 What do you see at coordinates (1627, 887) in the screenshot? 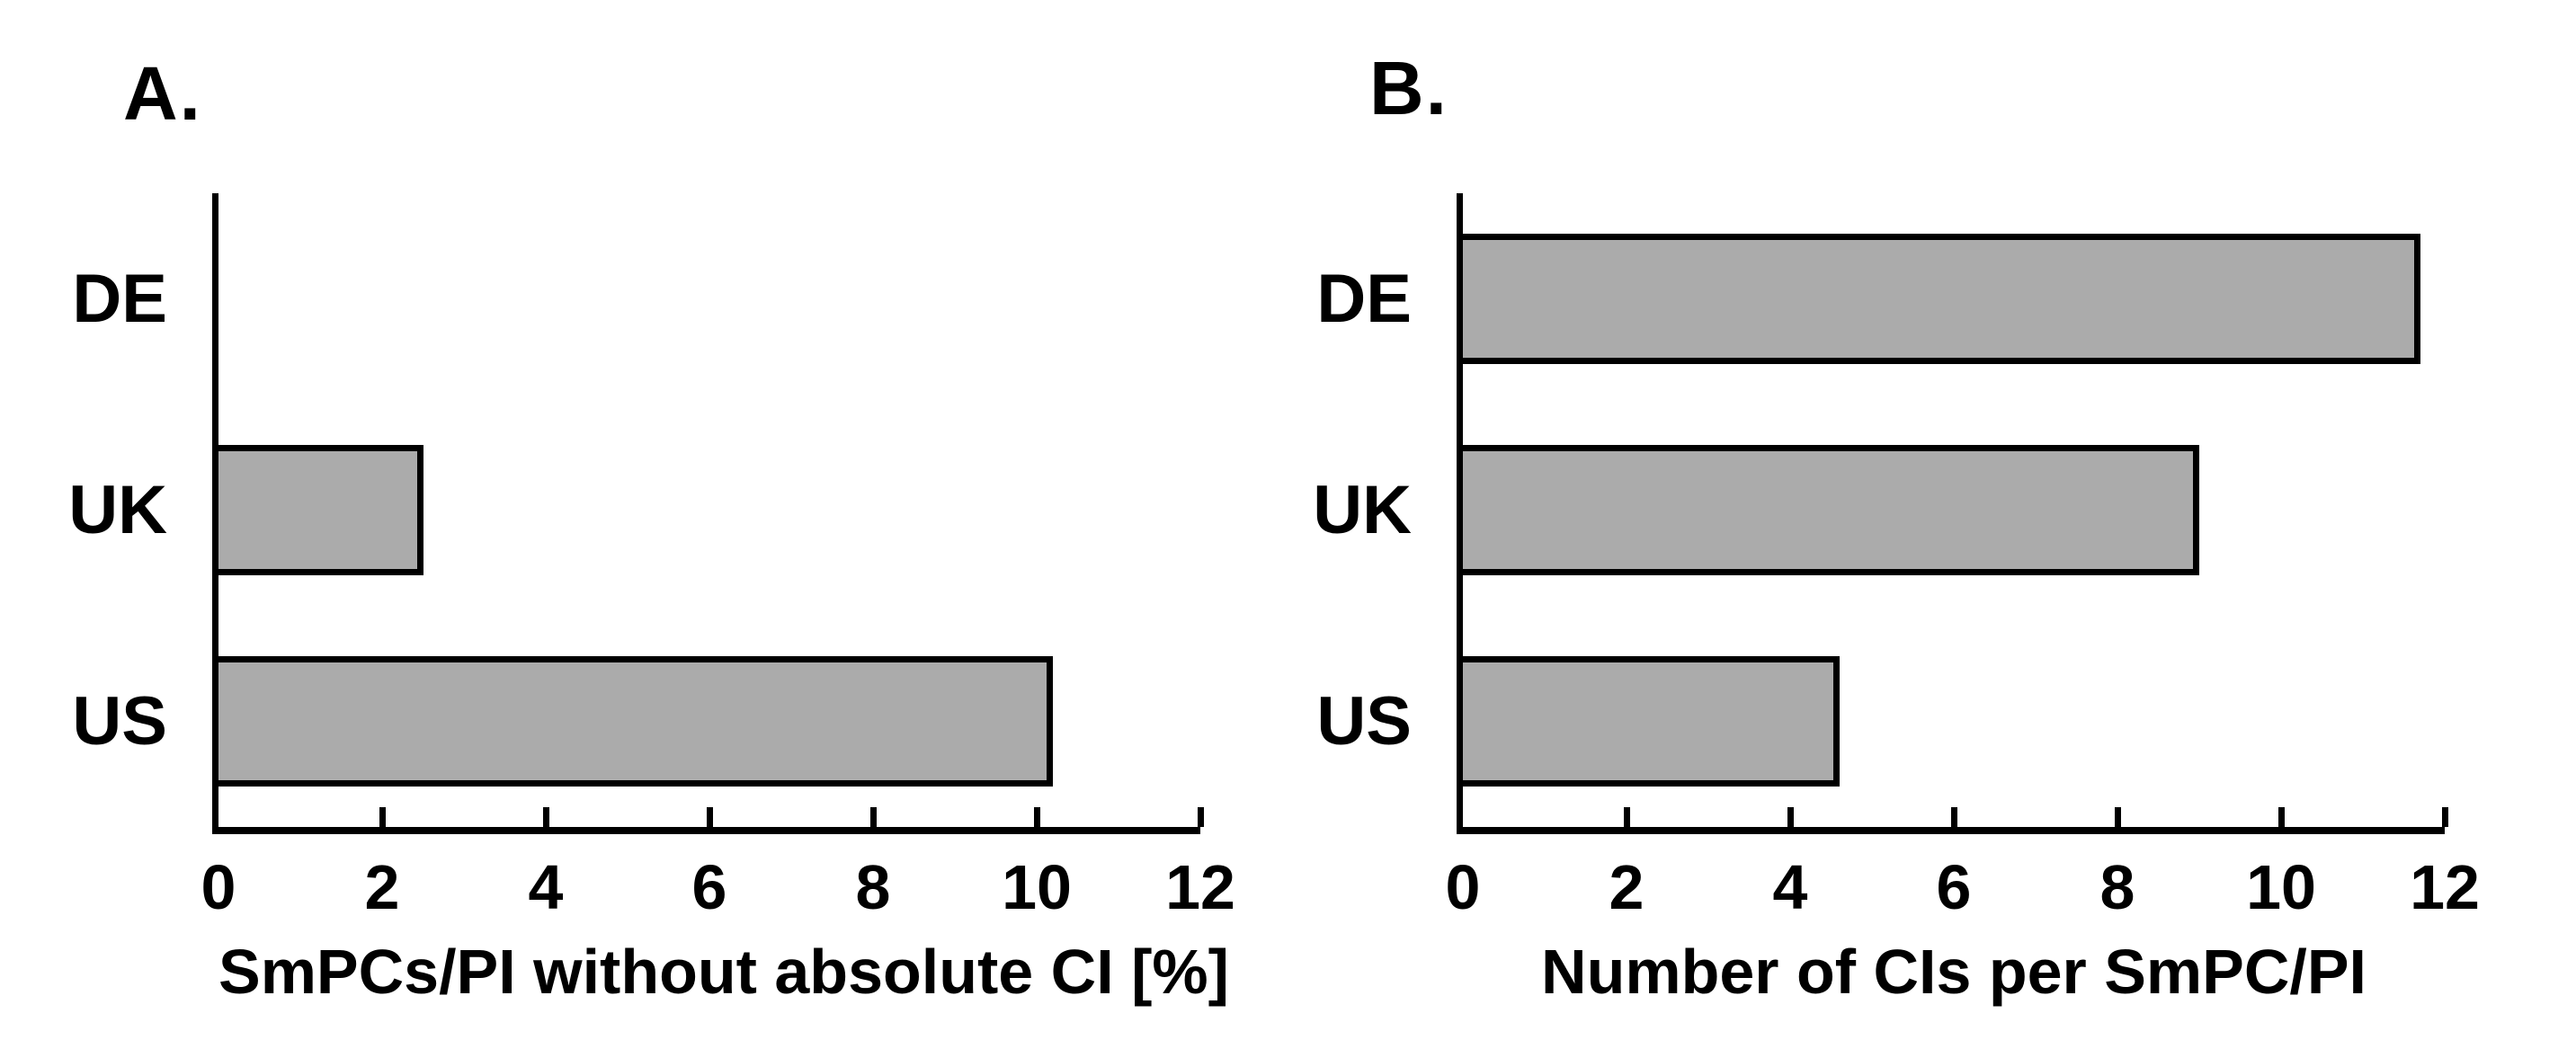
I see `panel-b-x-tick-label-2: 2` at bounding box center [1627, 887].